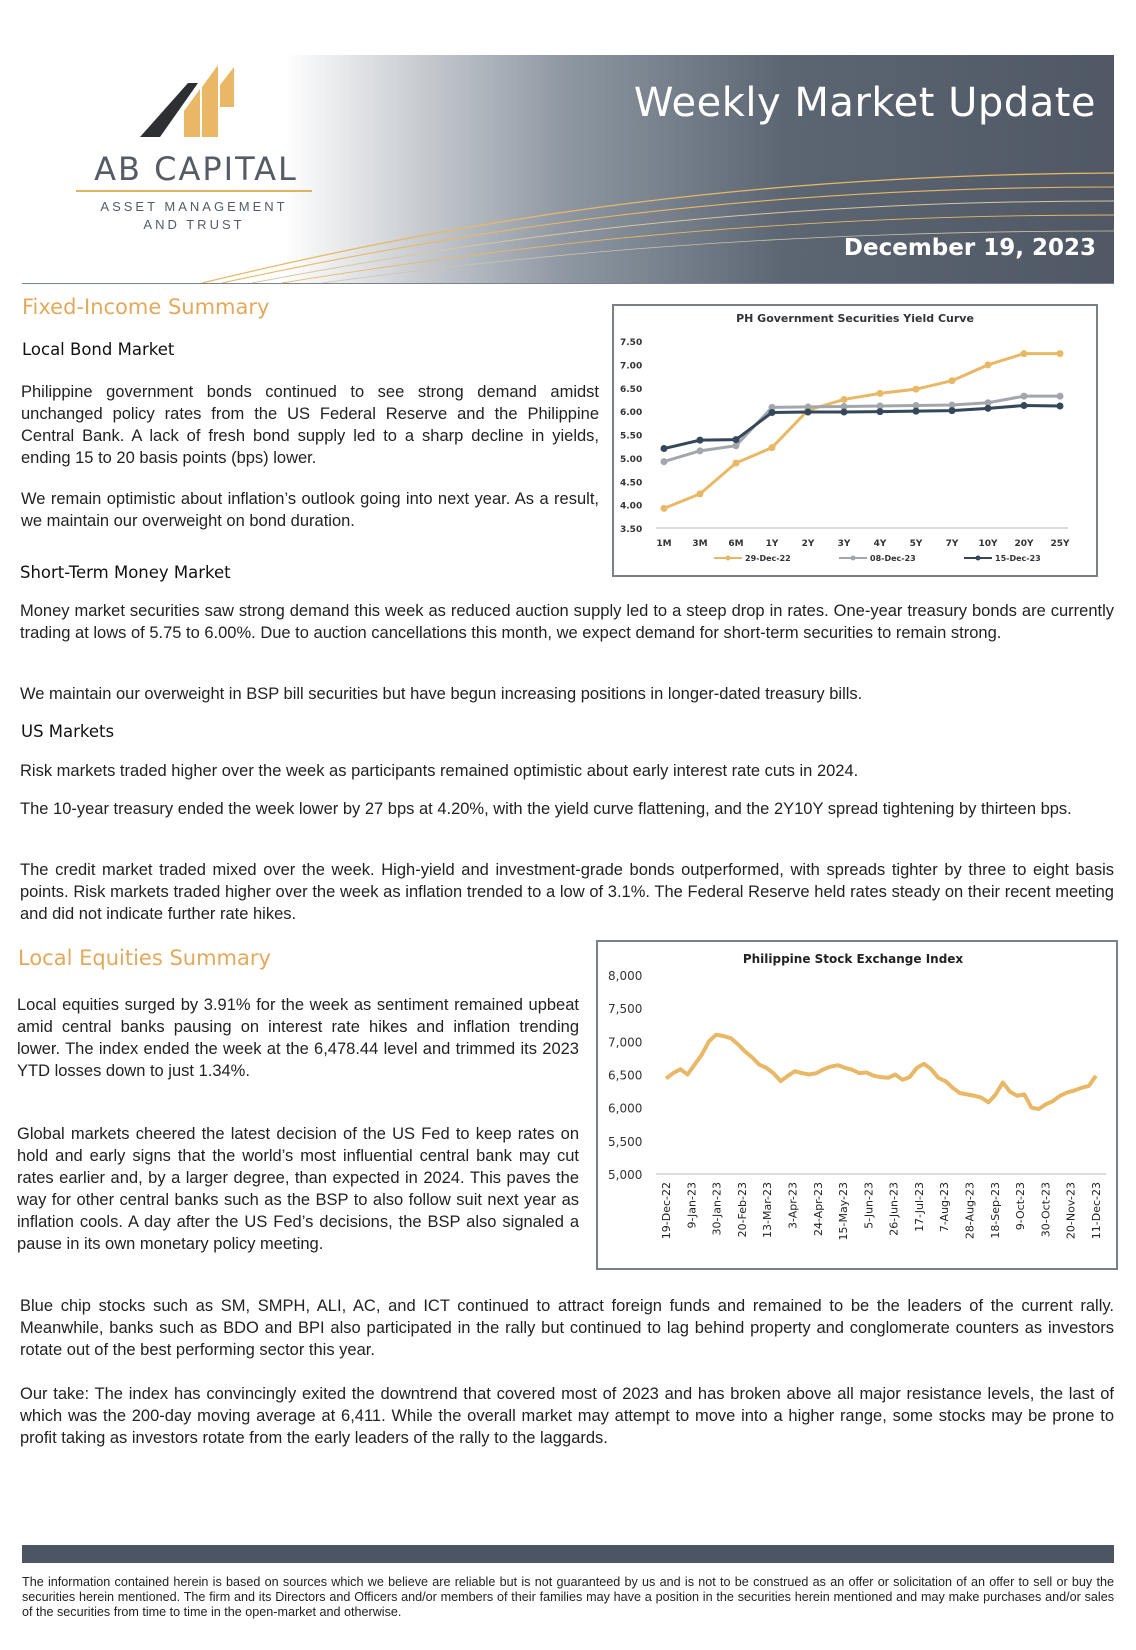 The image size is (1136, 1650). Describe the element at coordinates (194, 206) in the screenshot. I see `brand-subtitle-line-1: ASSET MANAGEMENT` at that location.